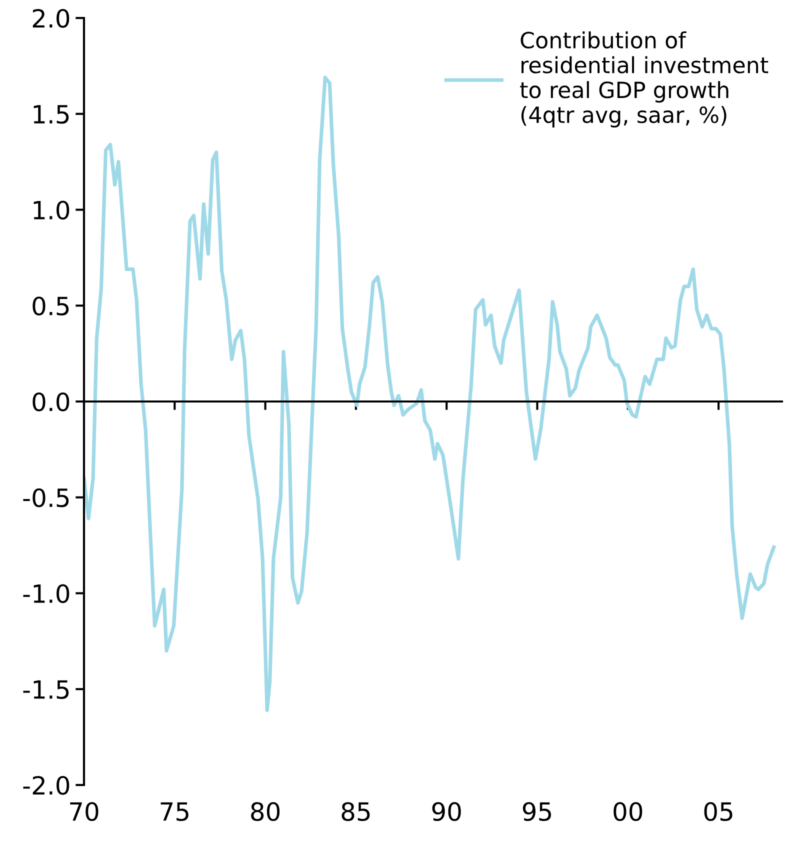  I want to click on x-tick-label: 00, so click(628, 812).